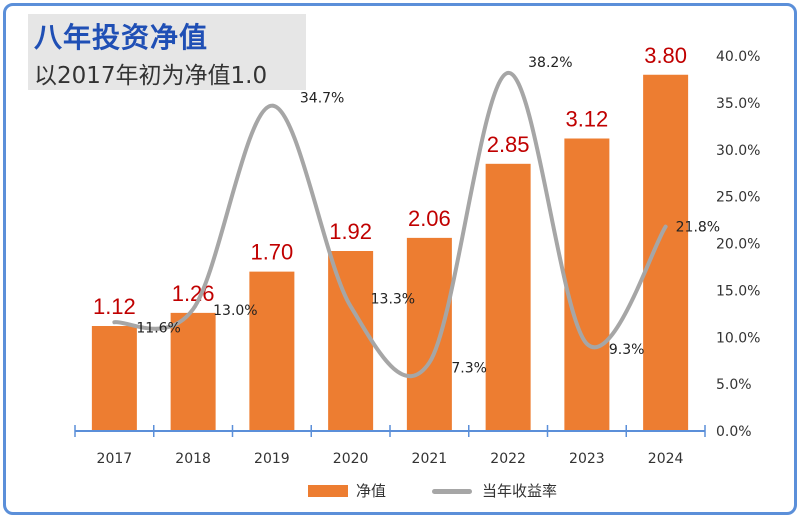 The image size is (800, 518). I want to click on chart-subtitle: 以2017年初为净值1.0, so click(151, 76).